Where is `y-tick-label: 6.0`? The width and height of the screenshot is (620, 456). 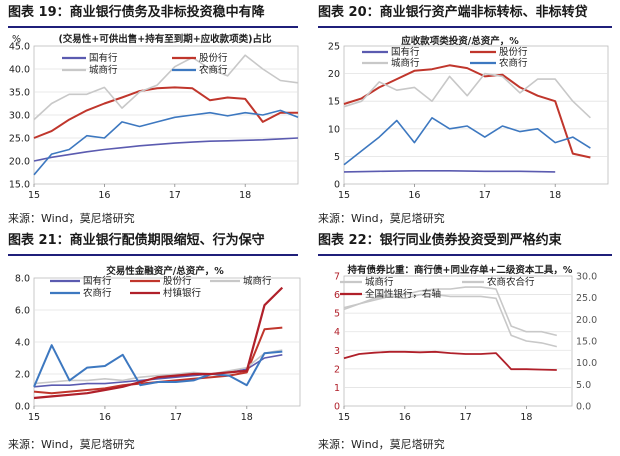 y-tick-label: 6.0 is located at coordinates (22, 311).